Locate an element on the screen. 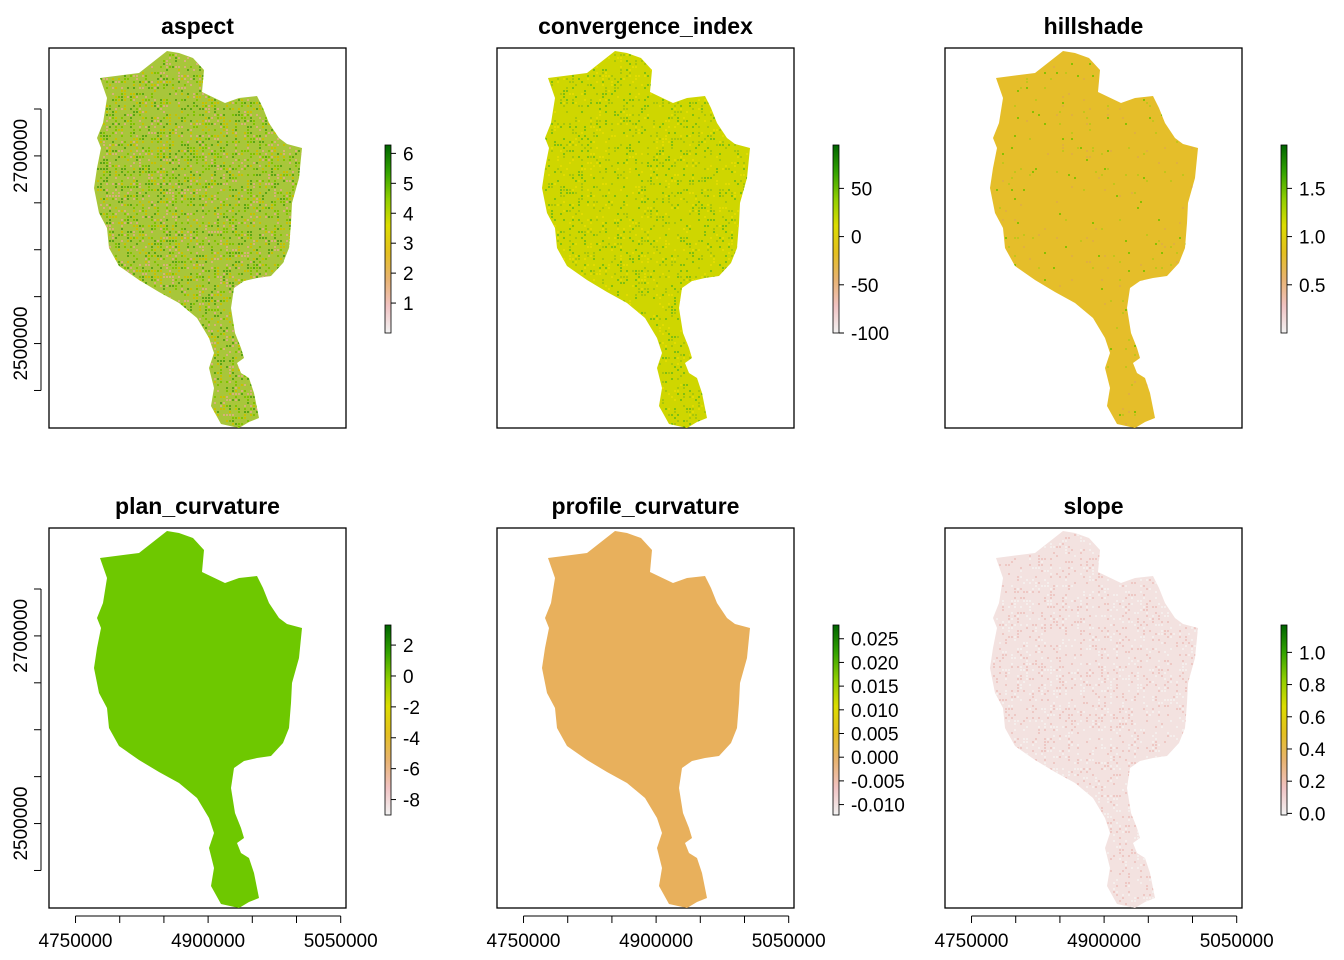 Image resolution: width=1344 pixels, height=960 pixels. legend-label: -100 is located at coordinates (870, 334).